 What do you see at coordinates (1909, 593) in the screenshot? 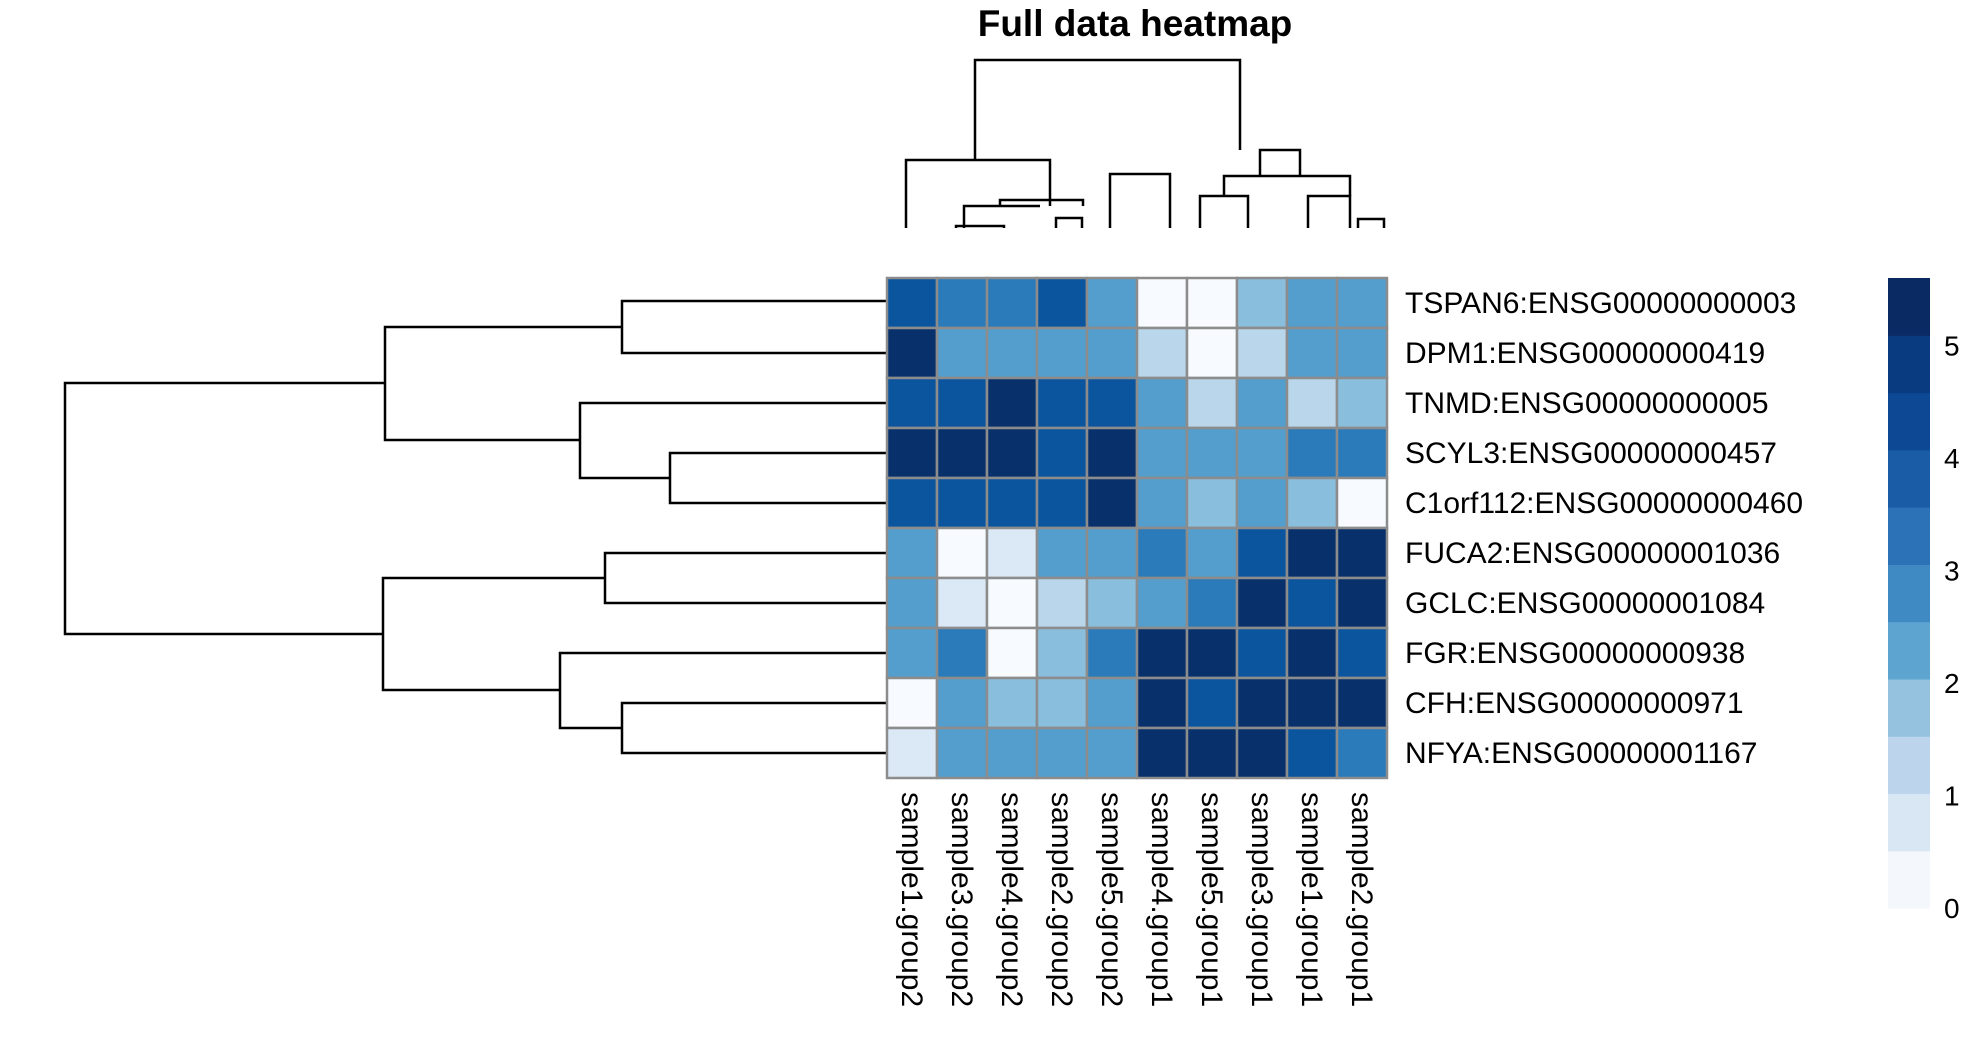
I see `legend-color-bar` at bounding box center [1909, 593].